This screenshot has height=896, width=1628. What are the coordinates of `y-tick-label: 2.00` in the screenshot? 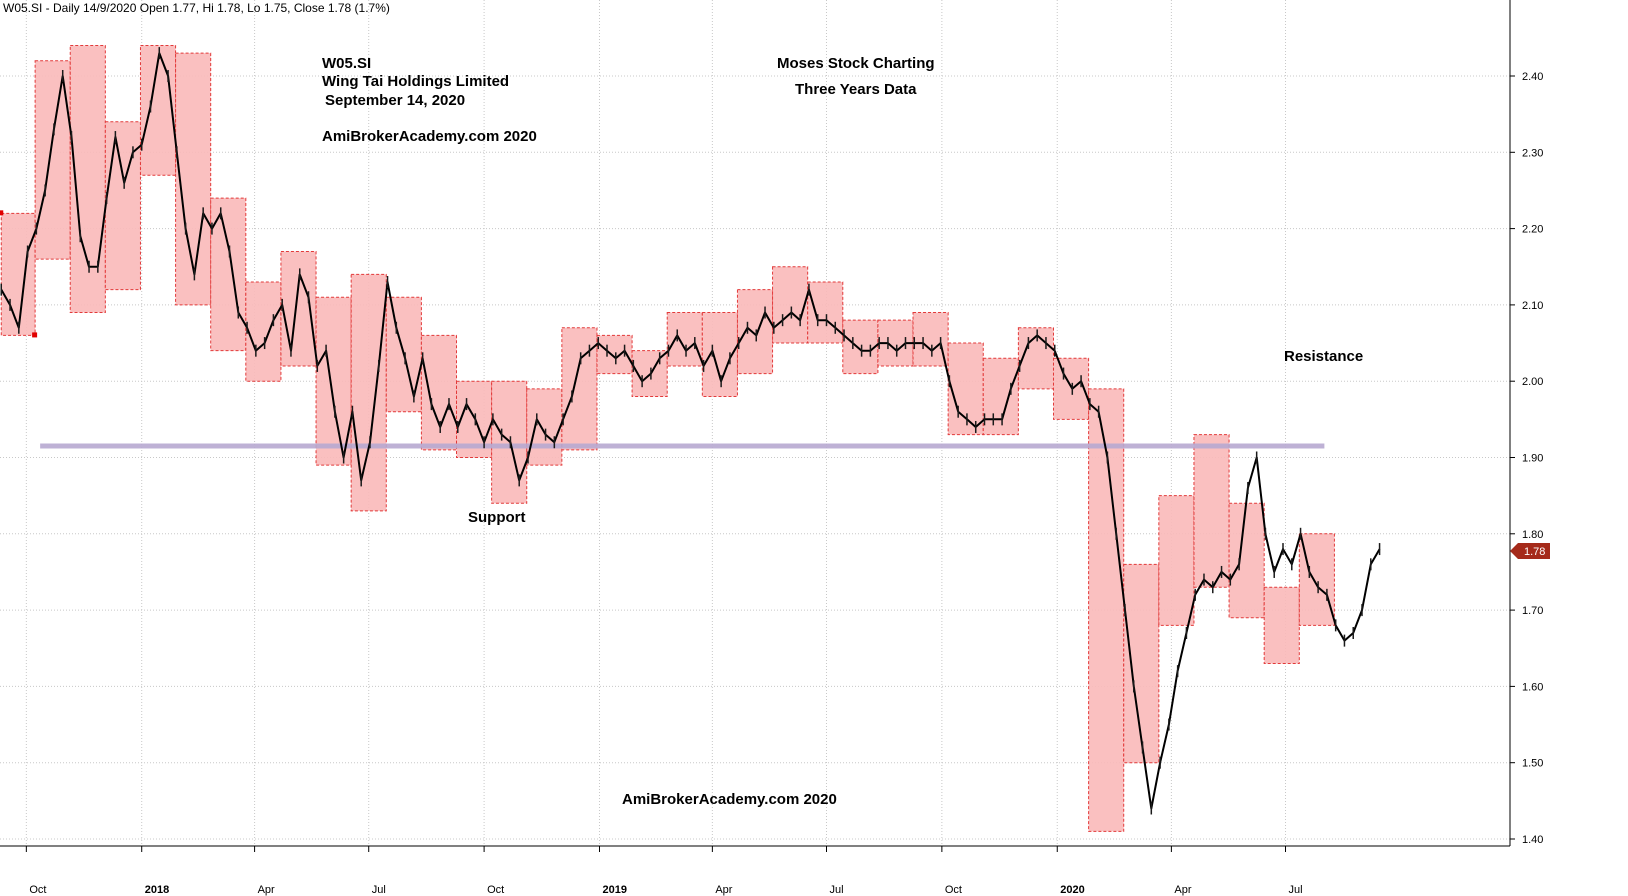 It's located at (1532, 382).